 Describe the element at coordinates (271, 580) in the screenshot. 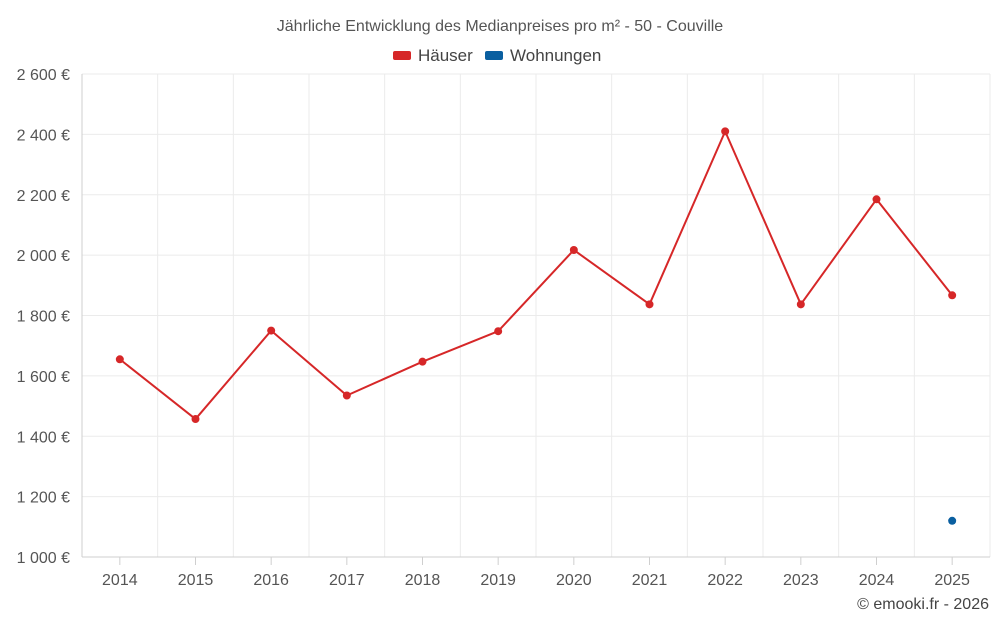

I see `x-tick-label: 2016` at that location.